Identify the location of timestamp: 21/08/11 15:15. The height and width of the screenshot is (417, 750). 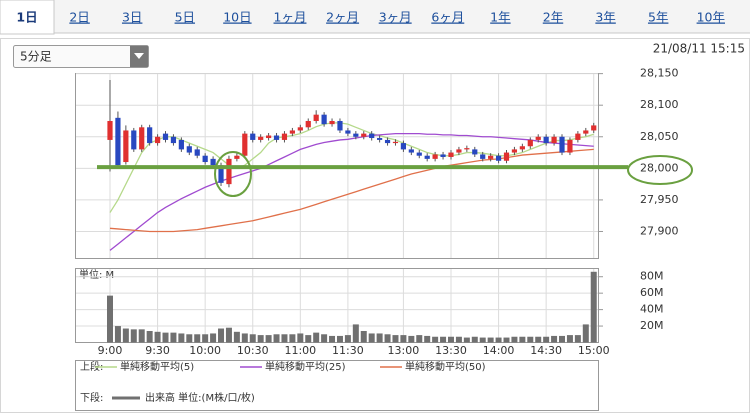
(699, 49).